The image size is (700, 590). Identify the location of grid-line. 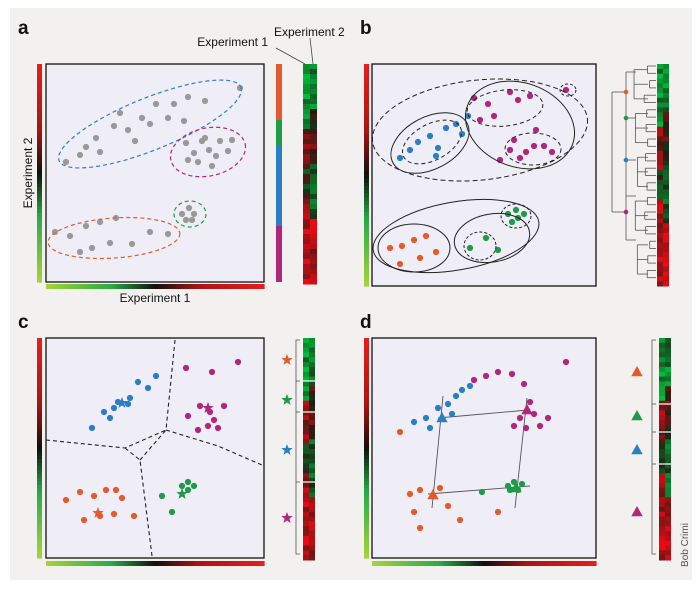
(479, 490).